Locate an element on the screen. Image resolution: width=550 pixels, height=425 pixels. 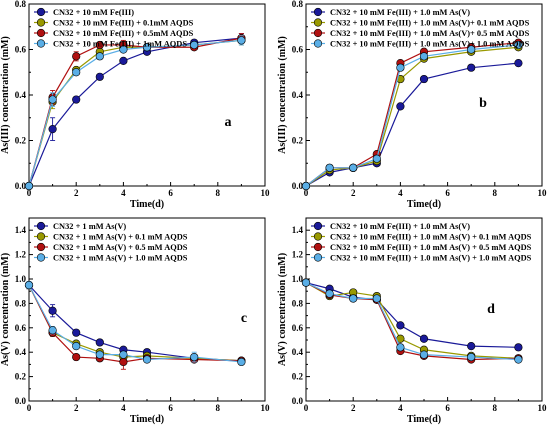
y-tick-label: 0.2 is located at coordinates (21, 141).